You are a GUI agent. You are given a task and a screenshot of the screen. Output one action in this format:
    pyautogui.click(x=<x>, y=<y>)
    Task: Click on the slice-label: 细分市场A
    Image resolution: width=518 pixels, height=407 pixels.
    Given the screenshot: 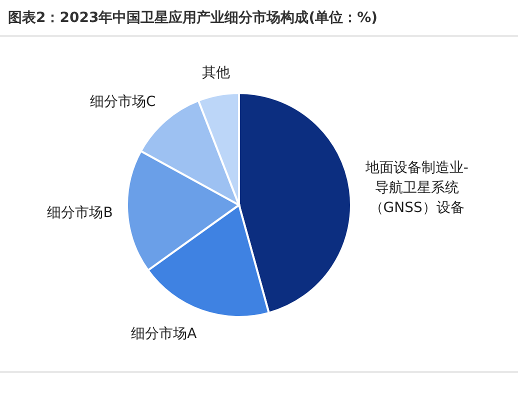 What is the action you would take?
    pyautogui.click(x=164, y=334)
    